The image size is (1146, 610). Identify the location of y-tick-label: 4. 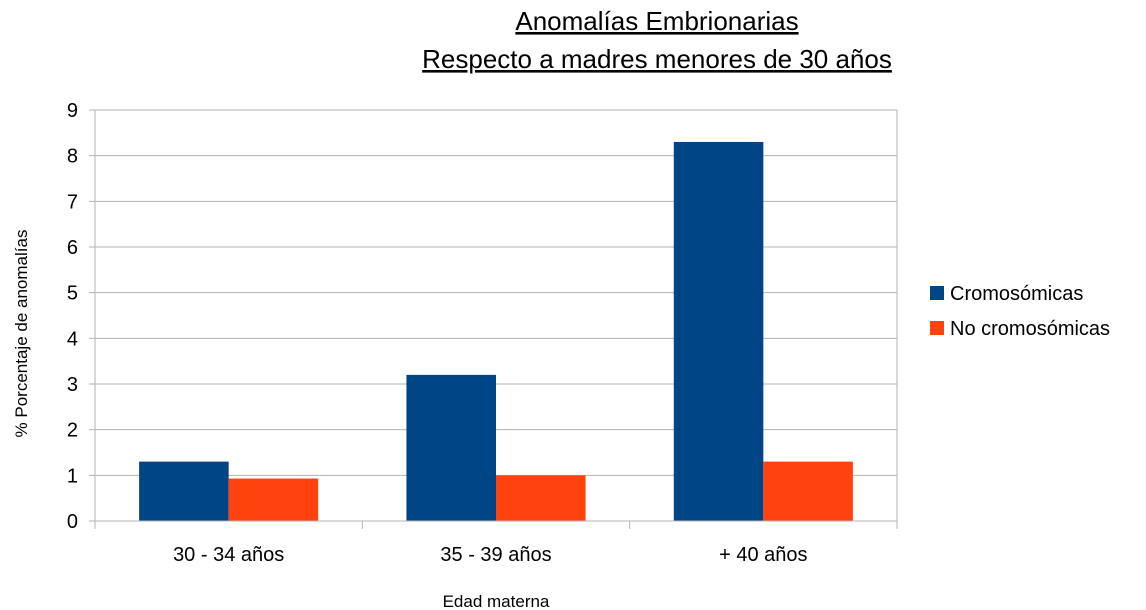
(72, 339).